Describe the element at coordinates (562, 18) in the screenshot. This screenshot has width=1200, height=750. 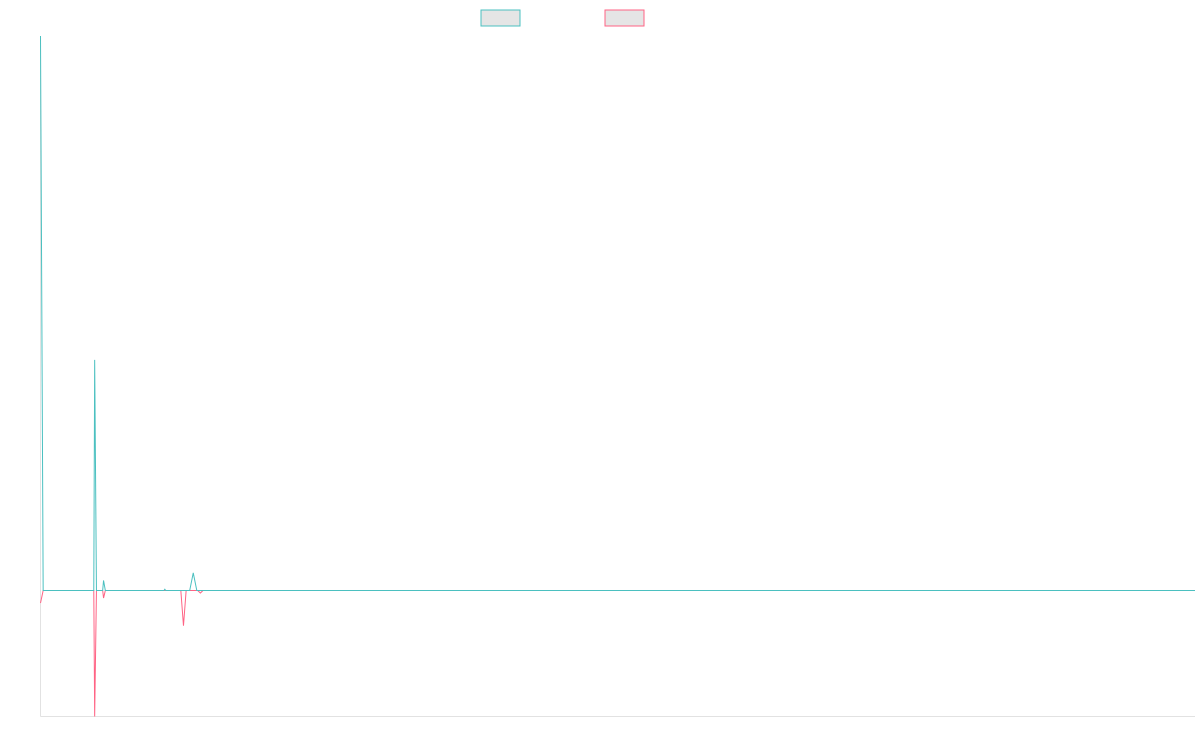
I see `legend` at that location.